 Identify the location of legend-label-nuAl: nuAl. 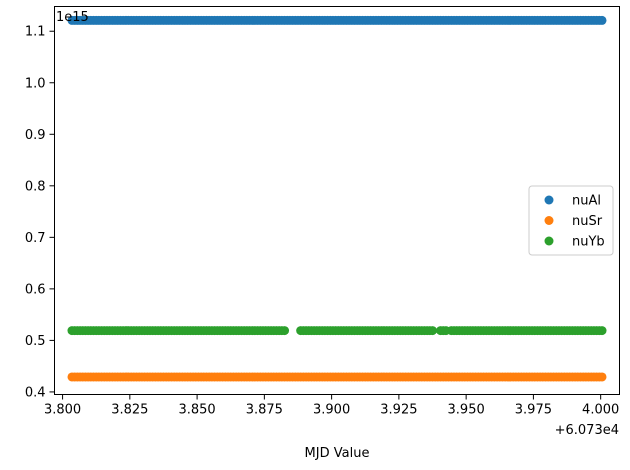
(586, 201).